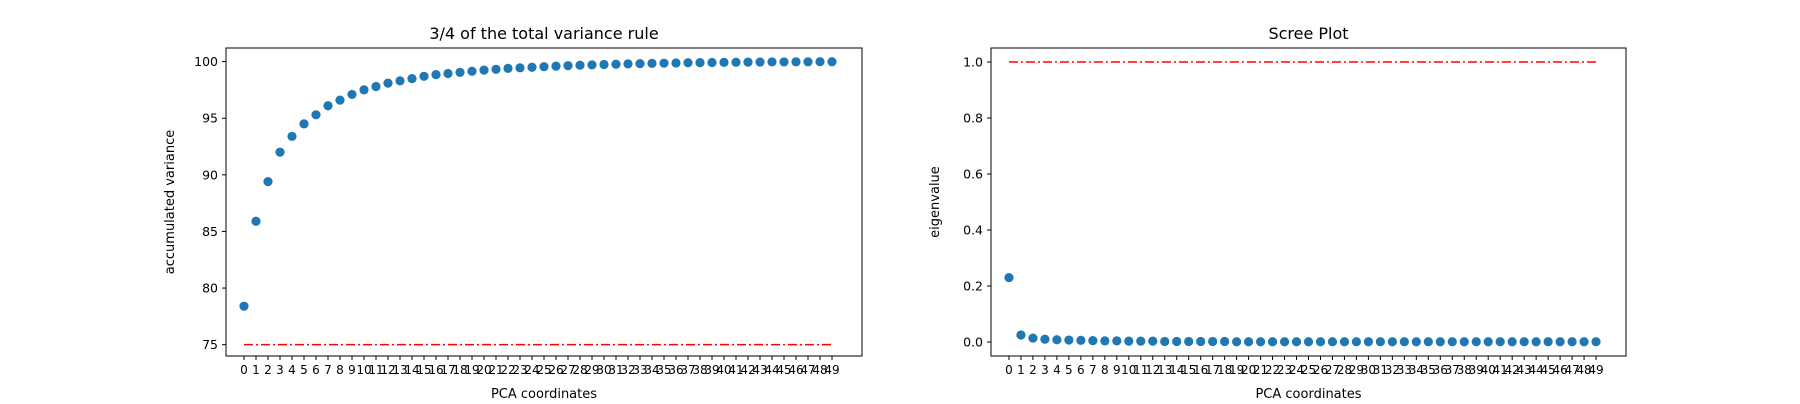 The height and width of the screenshot is (404, 1800). Describe the element at coordinates (1332, 370) in the screenshot. I see `x-tick-label: 27` at that location.